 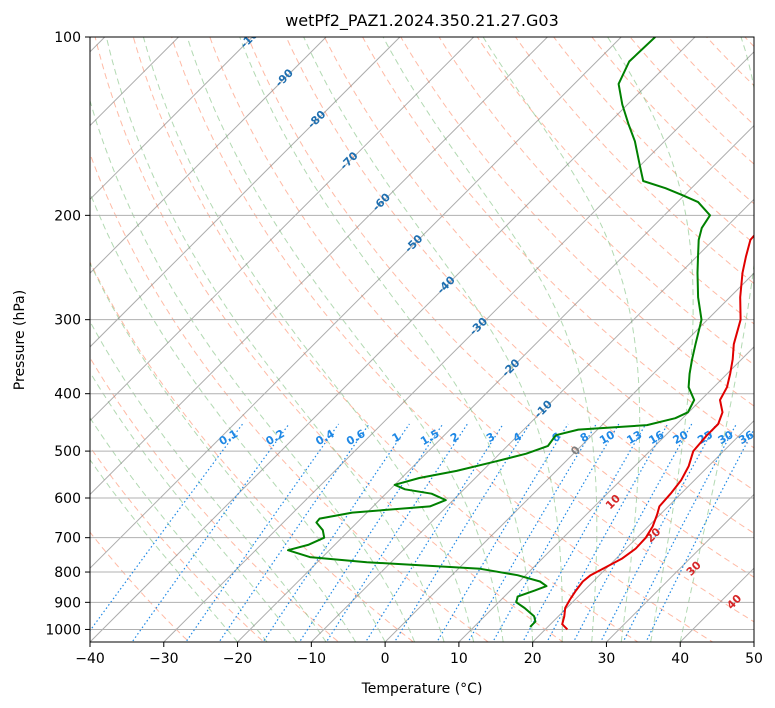 I want to click on mixing-ratio-label: 1, so click(x=396, y=437).